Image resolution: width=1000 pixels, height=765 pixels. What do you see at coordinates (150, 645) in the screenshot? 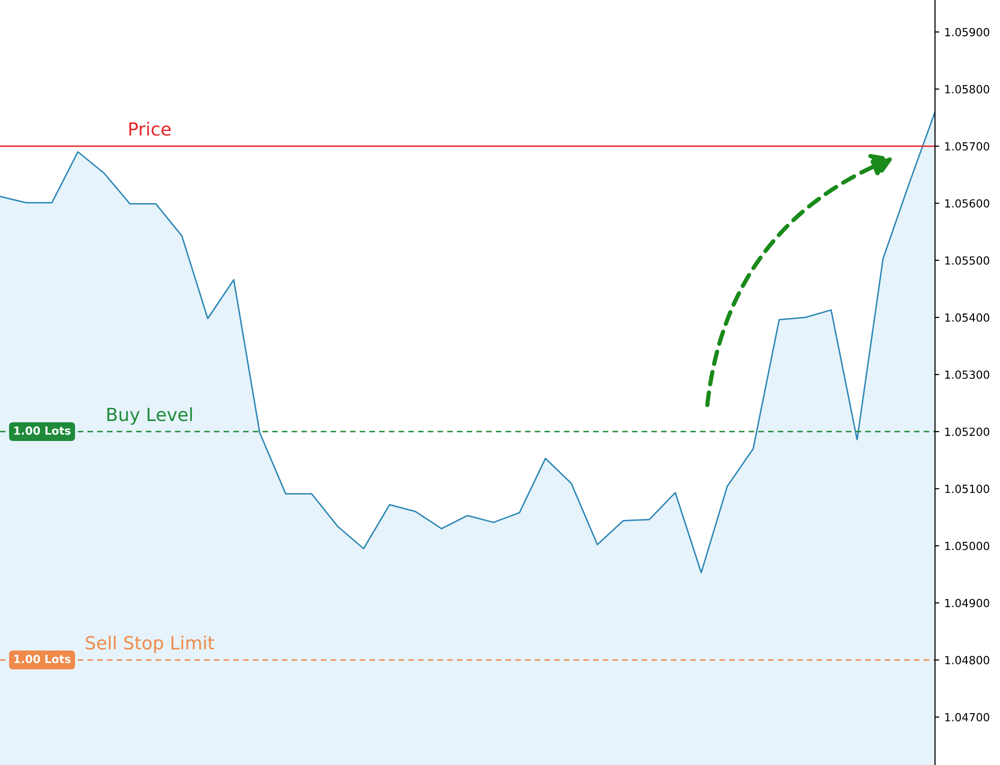
I see `ref-line-label: Sell Stop Limit` at bounding box center [150, 645].